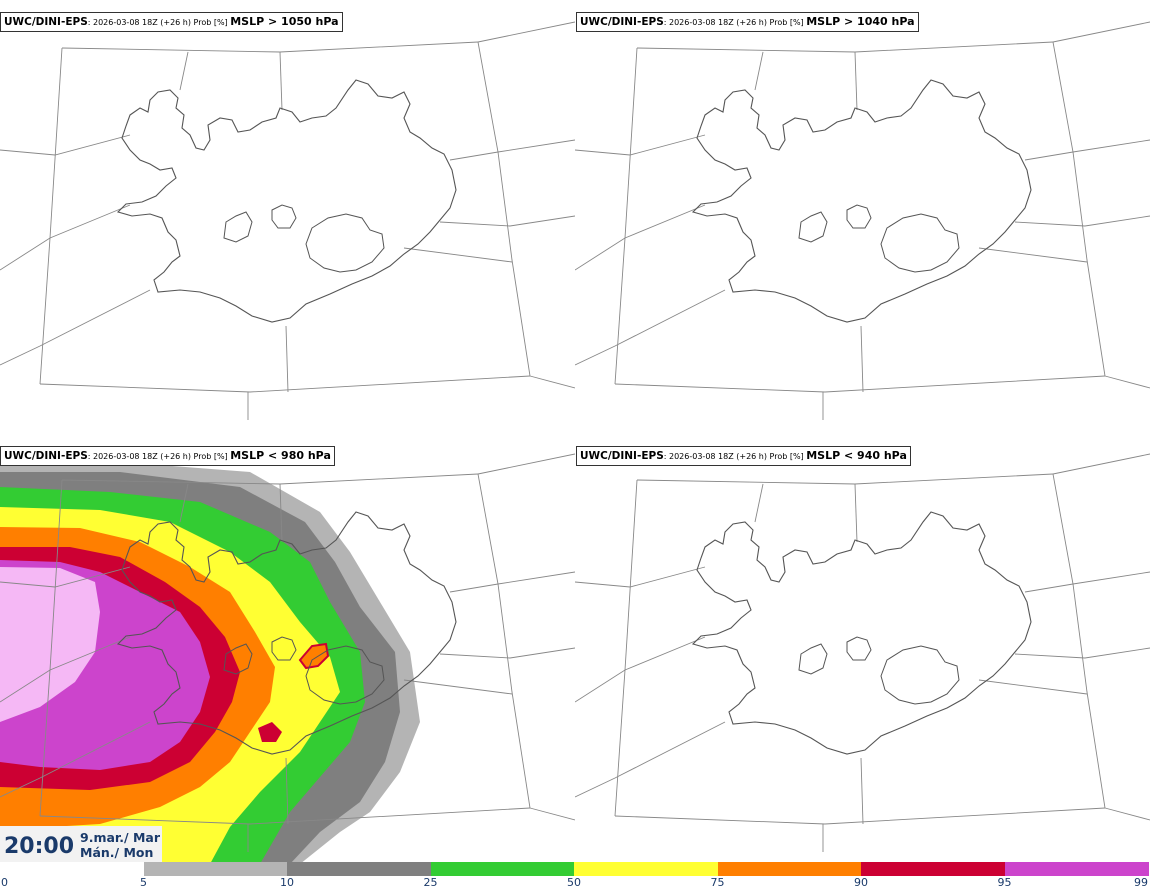 This screenshot has height=891, width=1150. I want to click on probability-colorbar: 0 5 10 25 50 75 90 95 99, so click(575, 876).